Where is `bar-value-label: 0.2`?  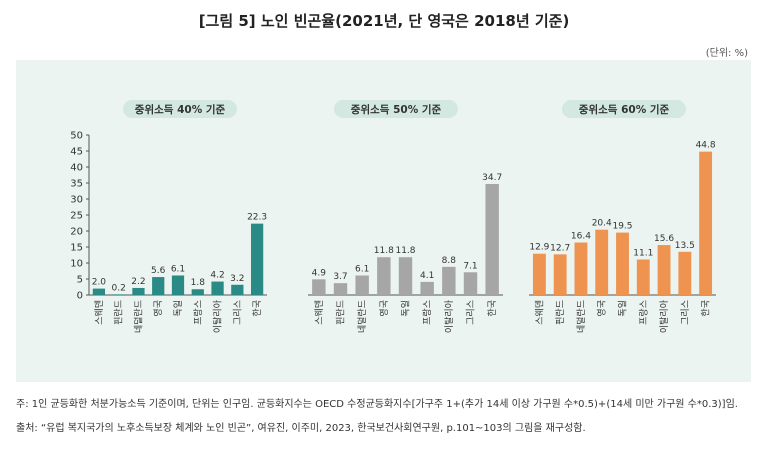 bar-value-label: 0.2 is located at coordinates (119, 288).